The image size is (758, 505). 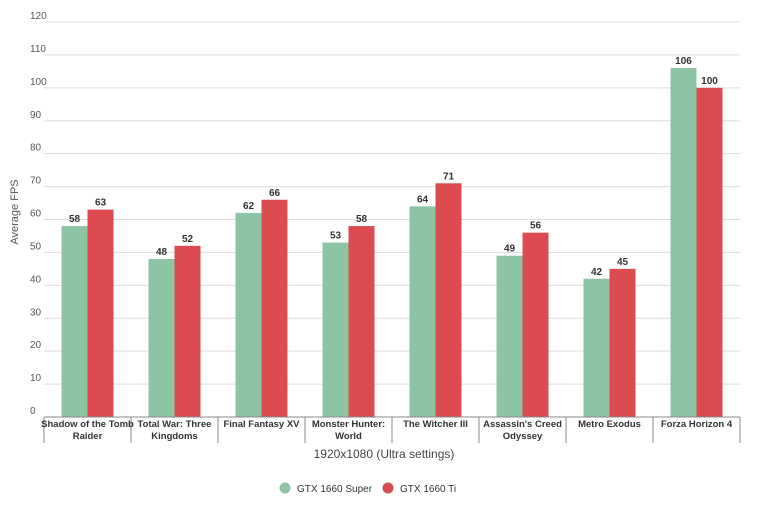 I want to click on data-label: 56, so click(x=536, y=226).